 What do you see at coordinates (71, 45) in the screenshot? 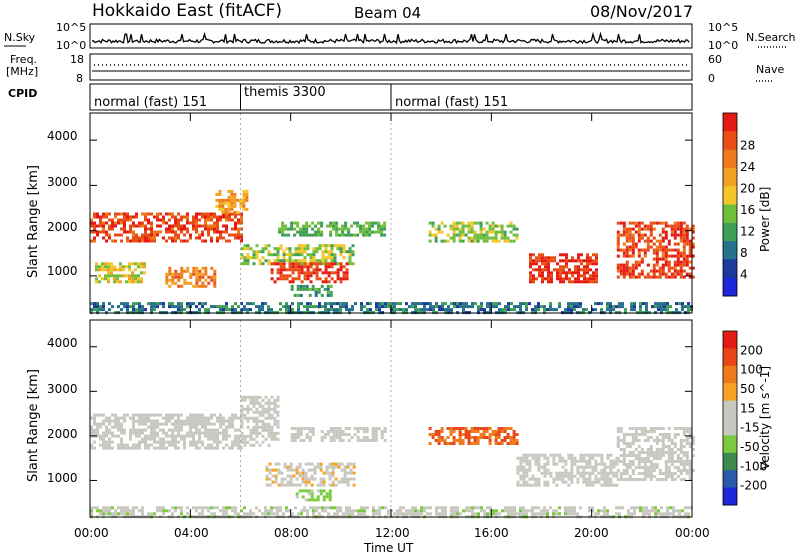
I see `noise-left-tick-bottom: 10^0` at bounding box center [71, 45].